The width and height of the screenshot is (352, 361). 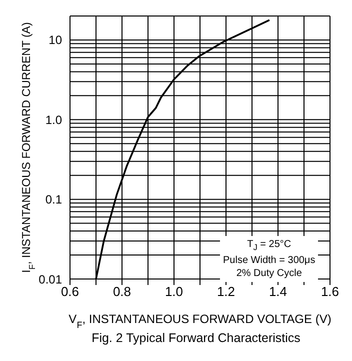 What do you see at coordinates (53, 119) in the screenshot?
I see `y-tick-label: 1.0` at bounding box center [53, 119].